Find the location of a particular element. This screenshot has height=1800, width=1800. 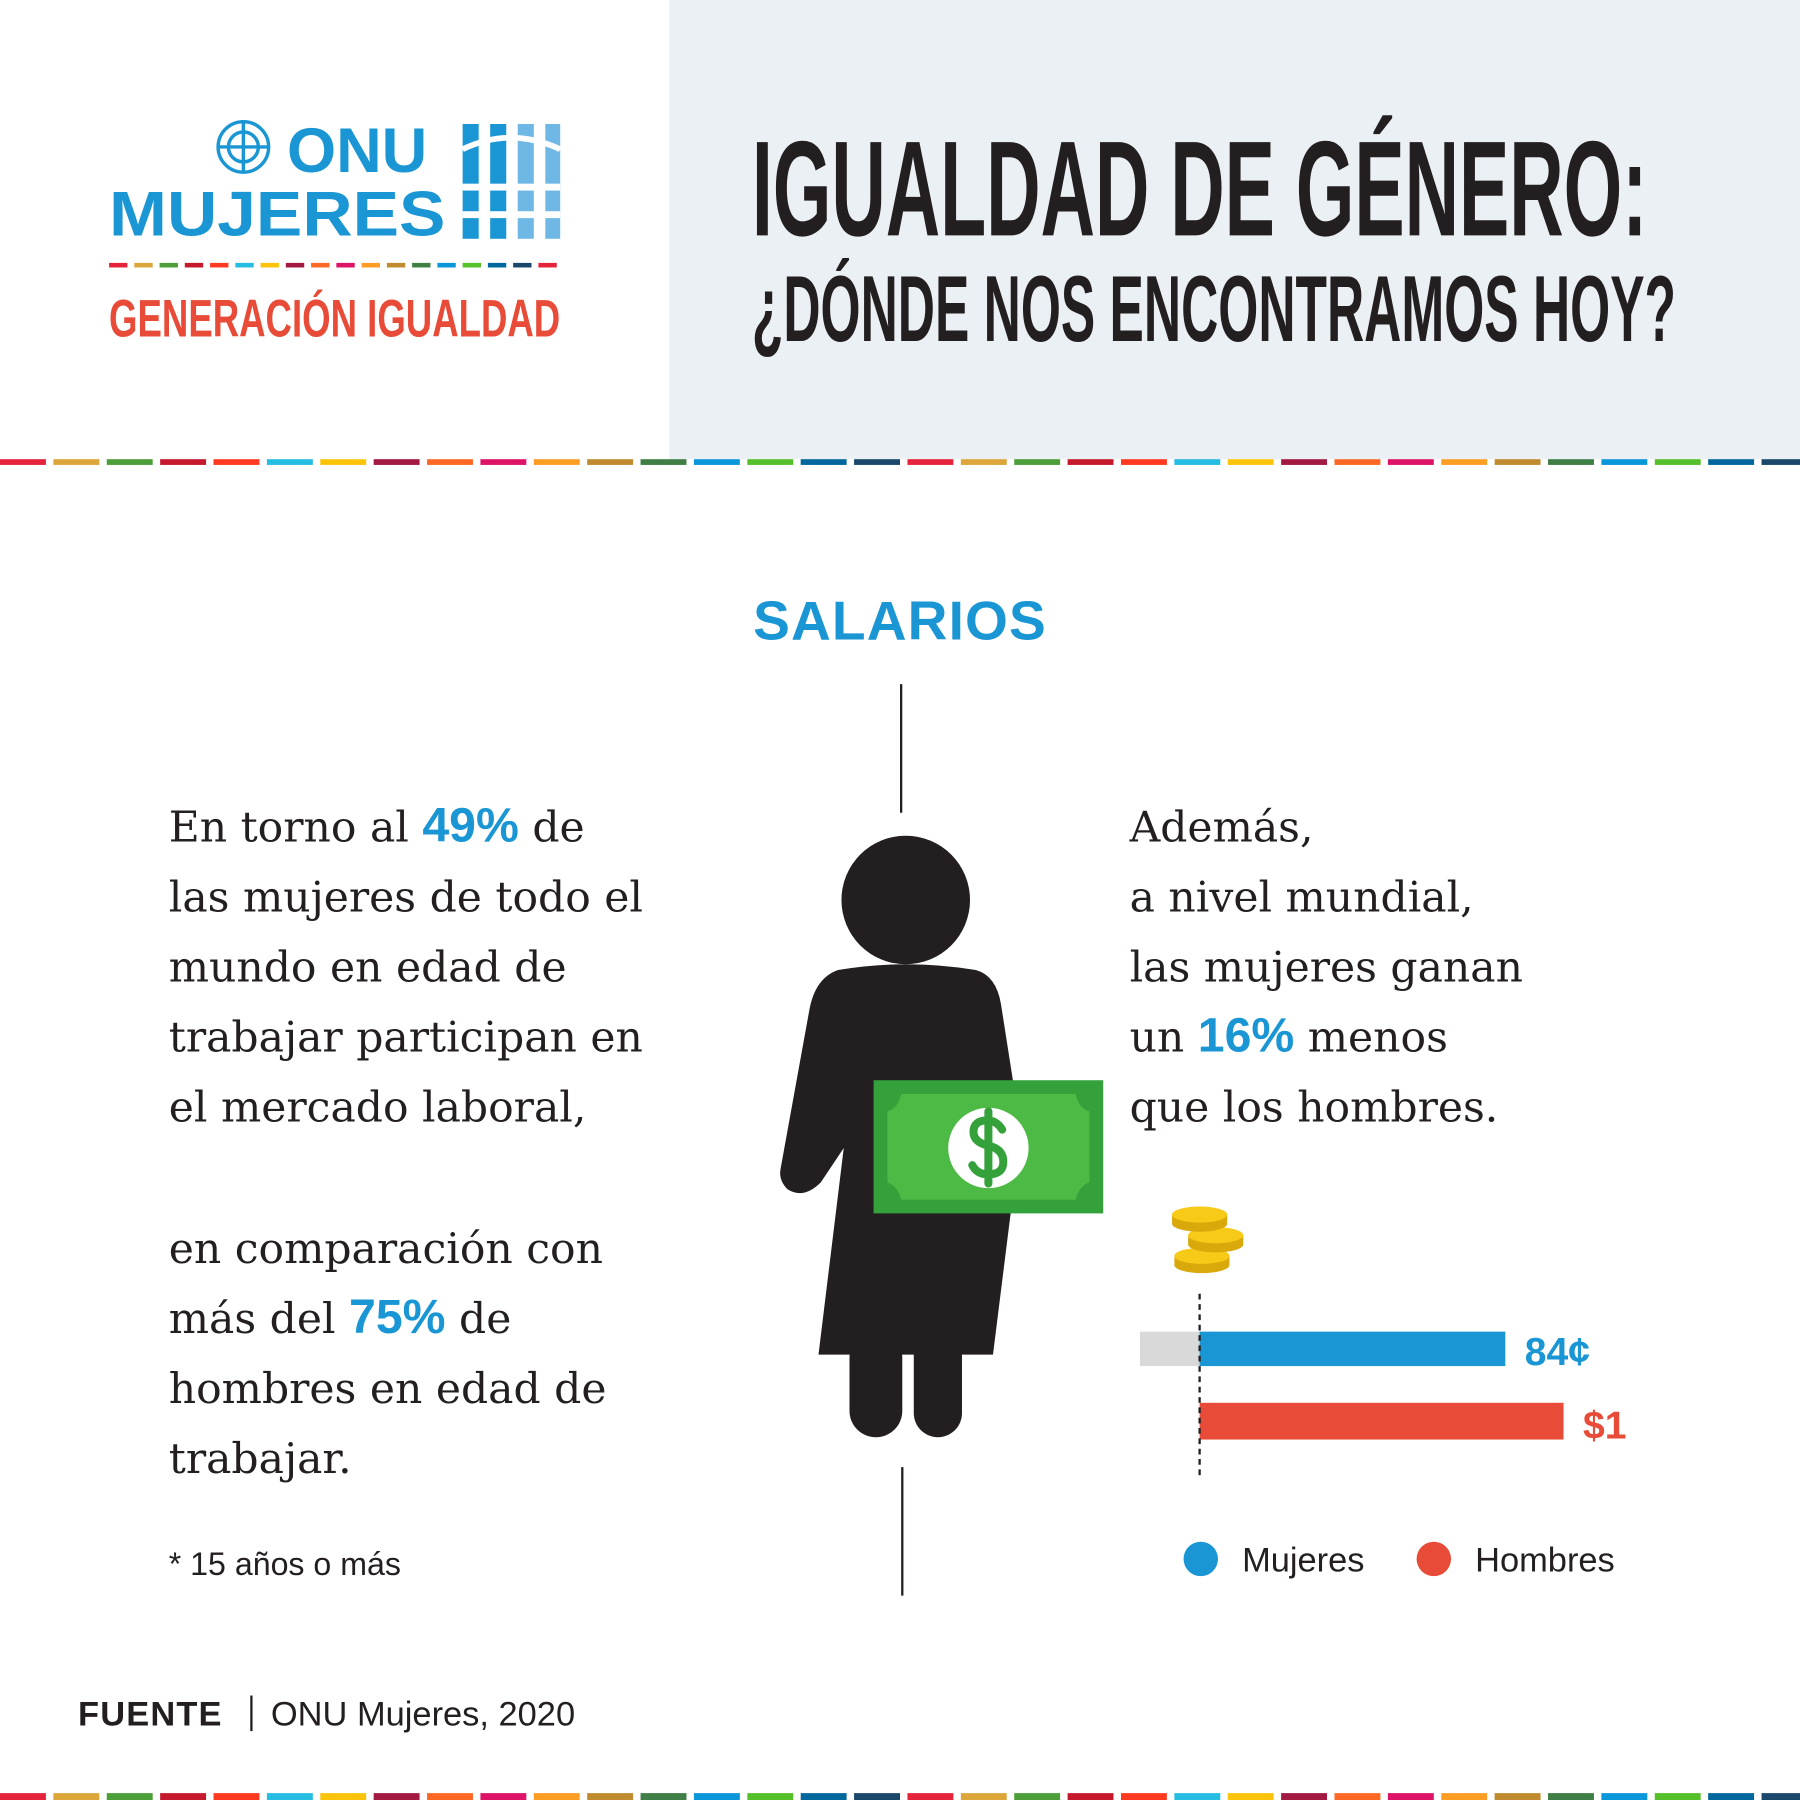

bar-stub is located at coordinates (1169, 1349).